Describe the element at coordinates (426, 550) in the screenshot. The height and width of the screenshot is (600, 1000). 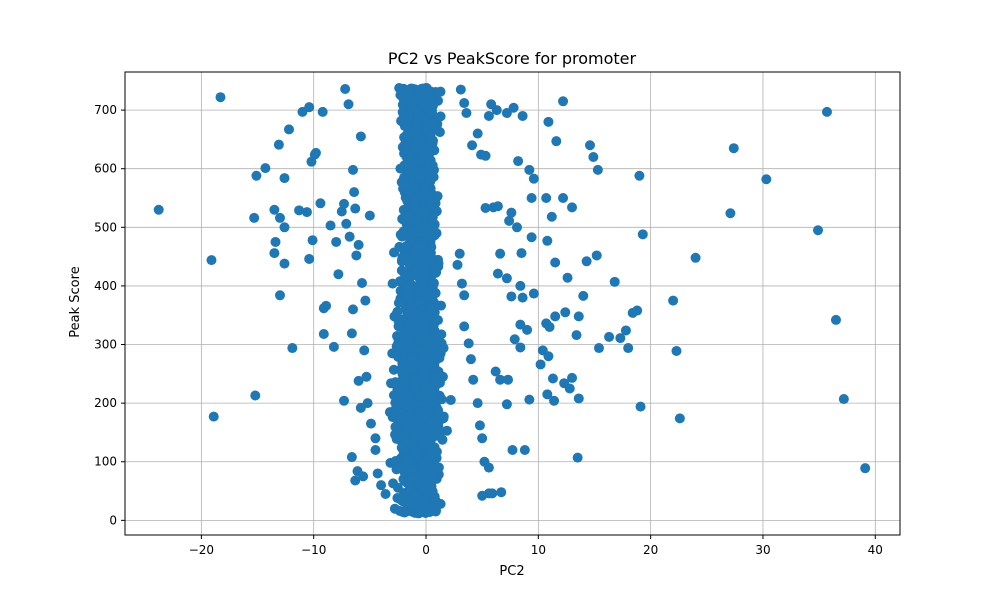
I see `x-tick-label: 0` at that location.